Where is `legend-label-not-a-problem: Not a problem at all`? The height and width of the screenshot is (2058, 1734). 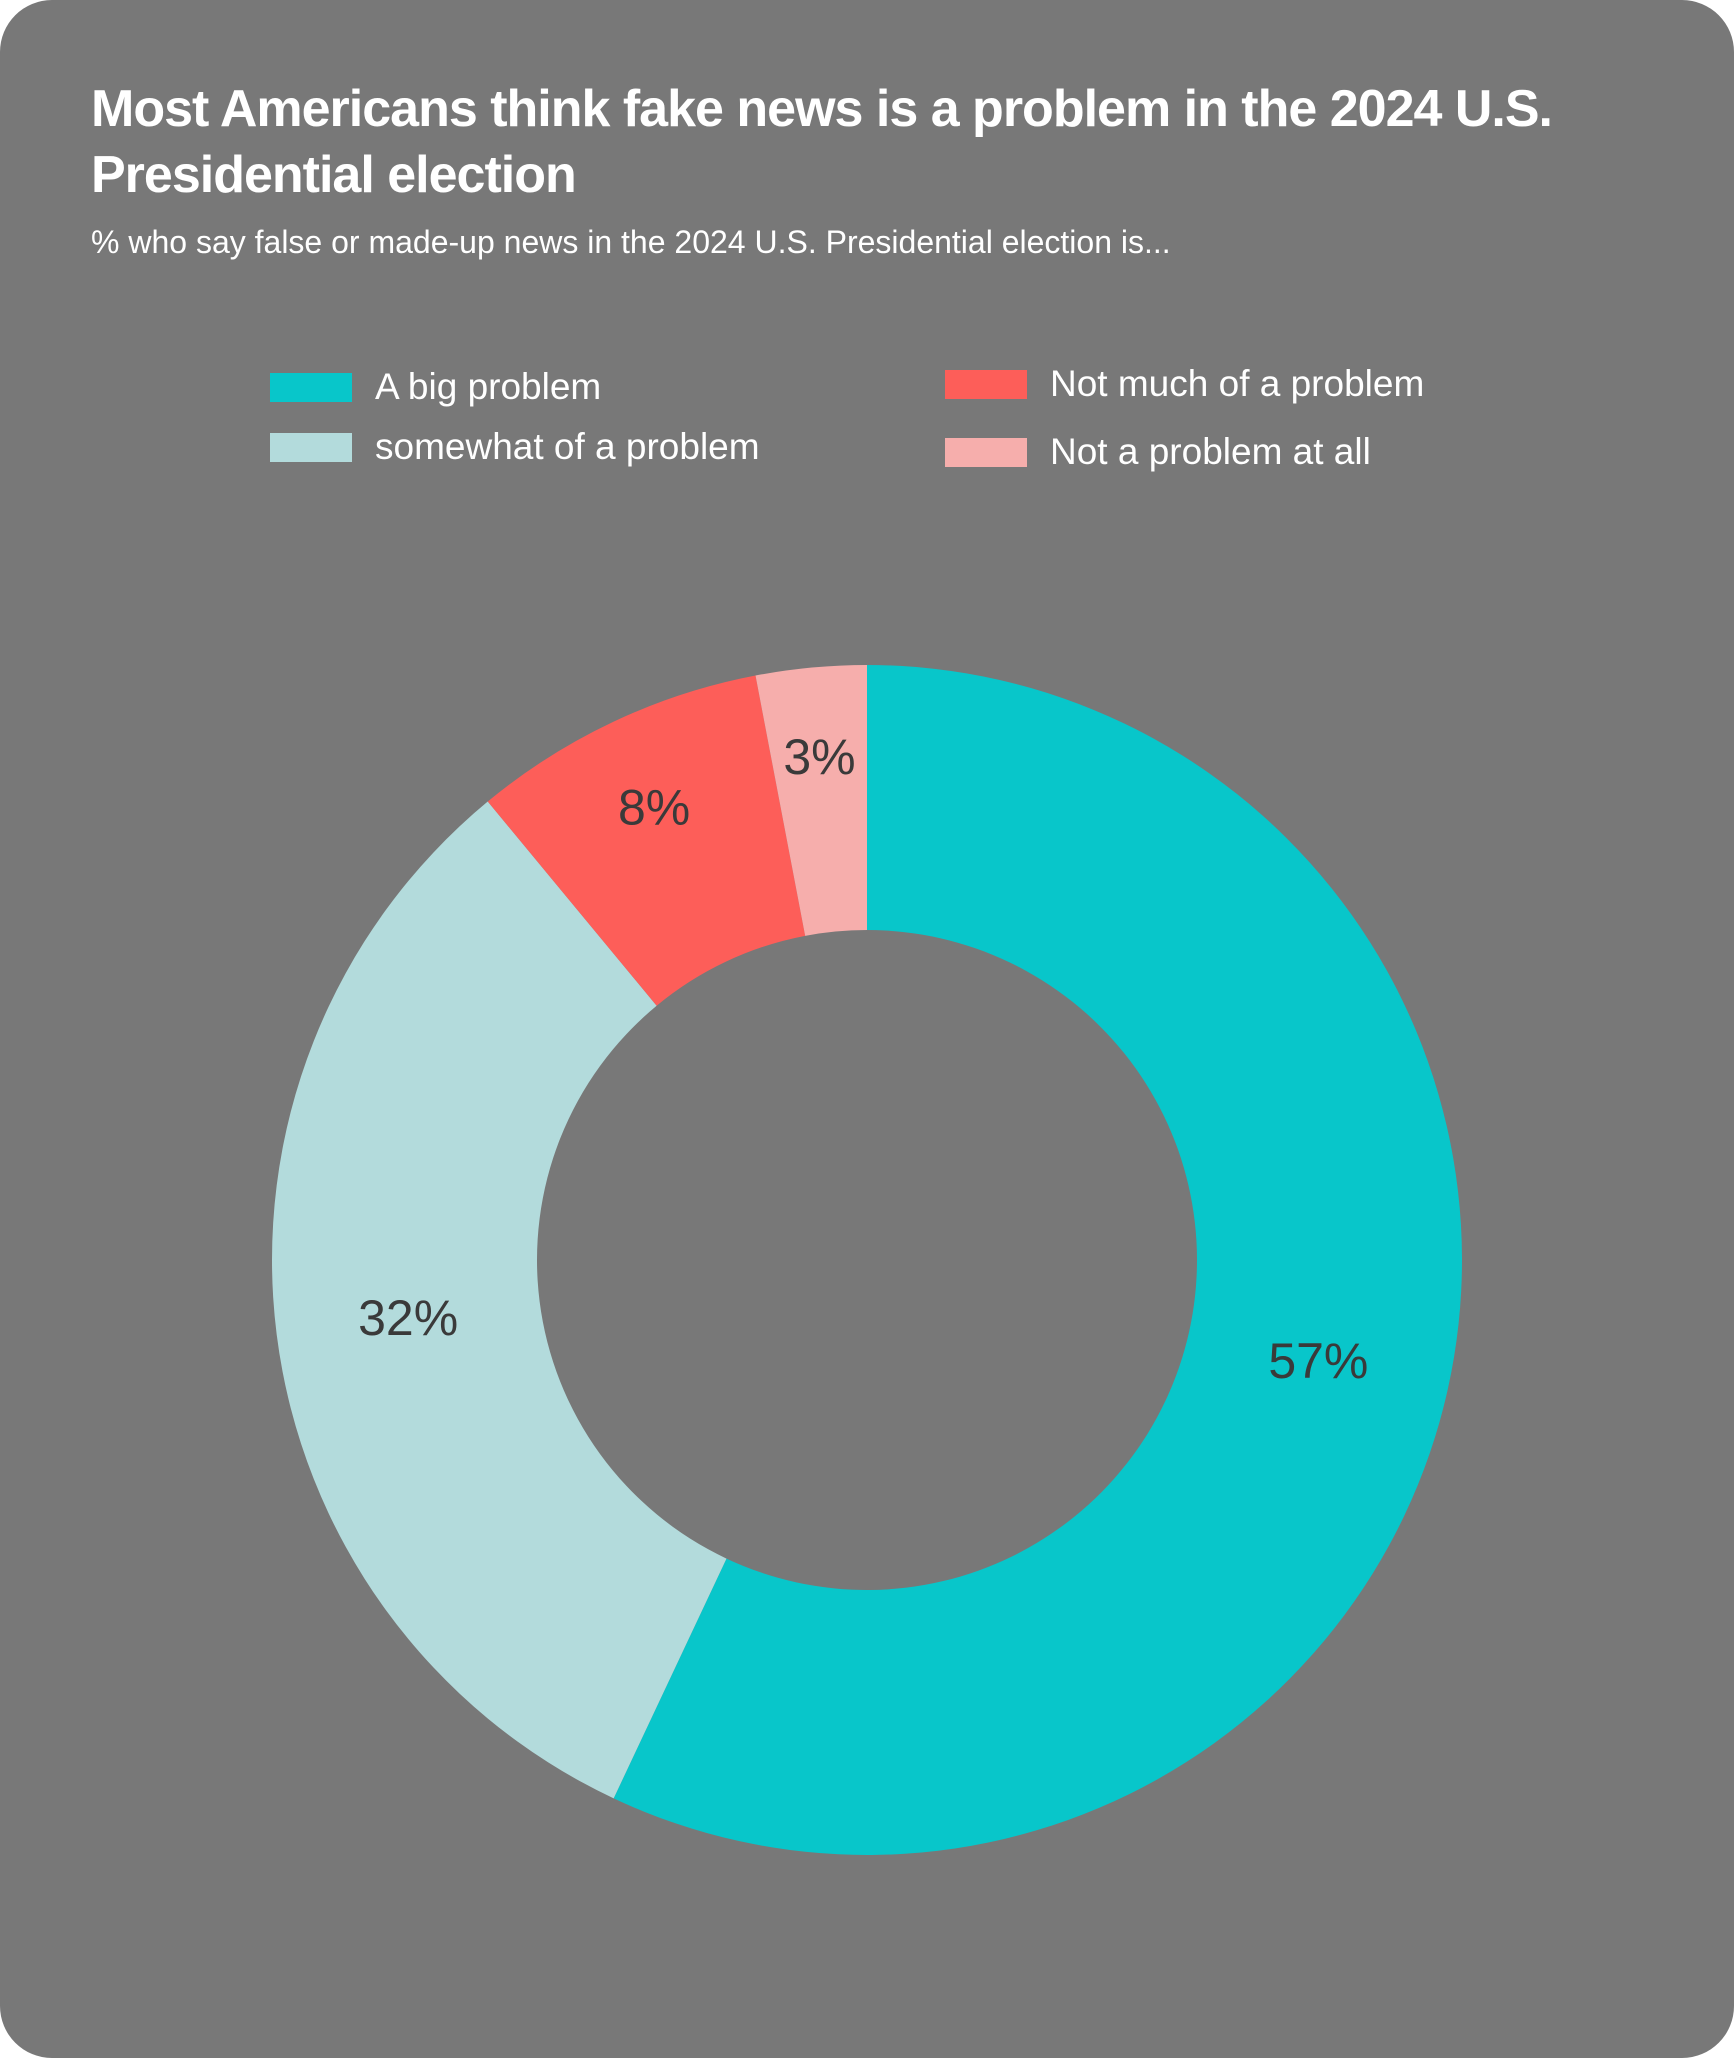 legend-label-not-a-problem: Not a problem at all is located at coordinates (1210, 451).